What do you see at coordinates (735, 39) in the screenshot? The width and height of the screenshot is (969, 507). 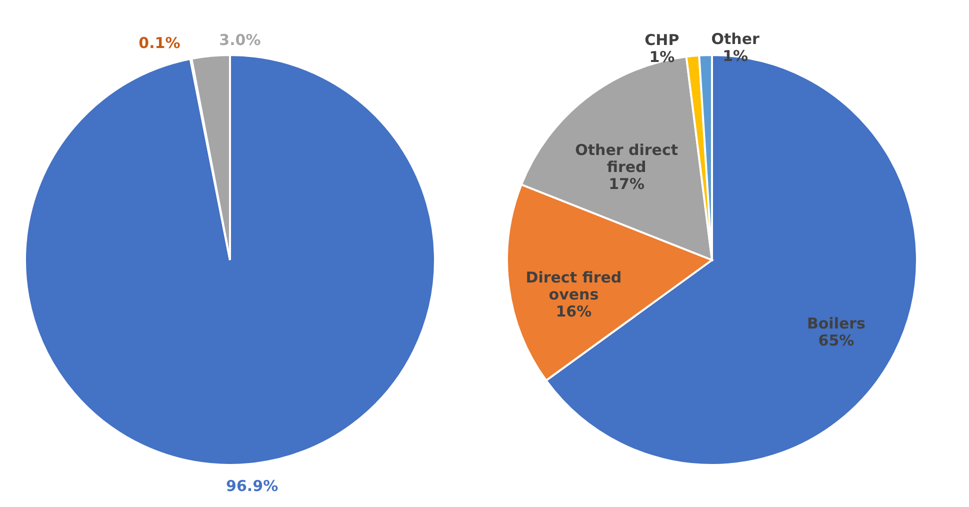 I see `slice-label: Other` at bounding box center [735, 39].